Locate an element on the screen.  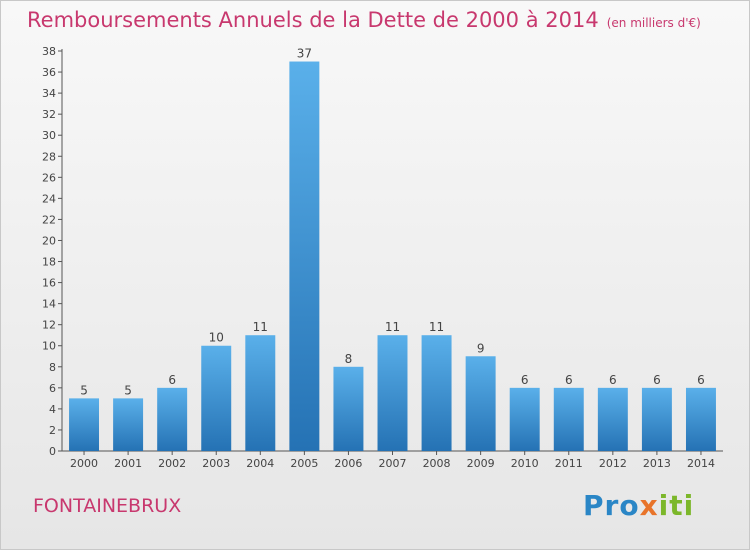
bar-value-label: 9 is located at coordinates (481, 348).